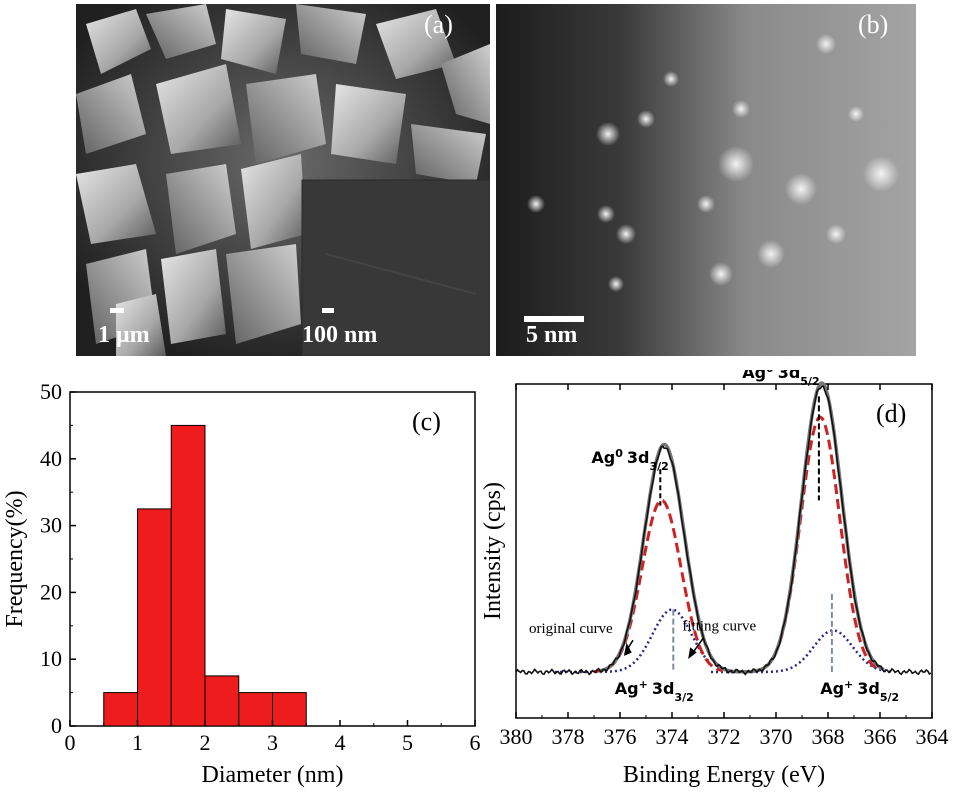 Image resolution: width=955 pixels, height=794 pixels. I want to click on y-tick-label: 40, so click(51, 458).